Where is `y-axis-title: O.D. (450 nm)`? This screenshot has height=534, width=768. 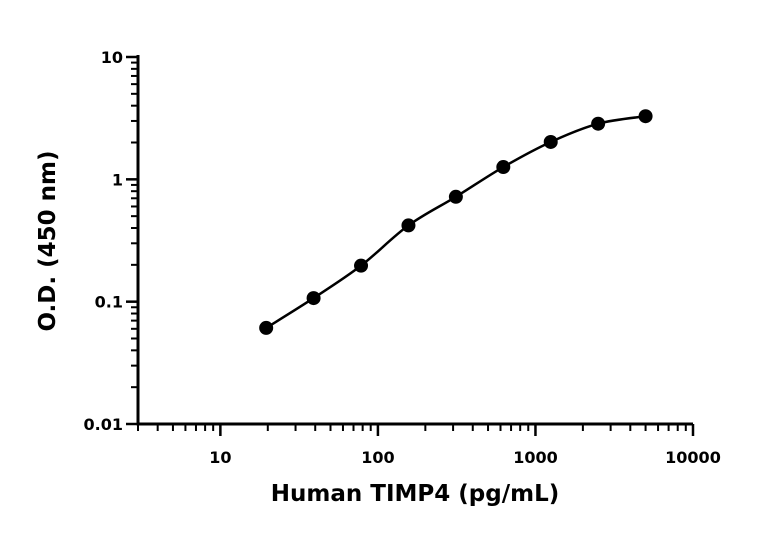 y-axis-title: O.D. (450 nm) is located at coordinates (48, 240).